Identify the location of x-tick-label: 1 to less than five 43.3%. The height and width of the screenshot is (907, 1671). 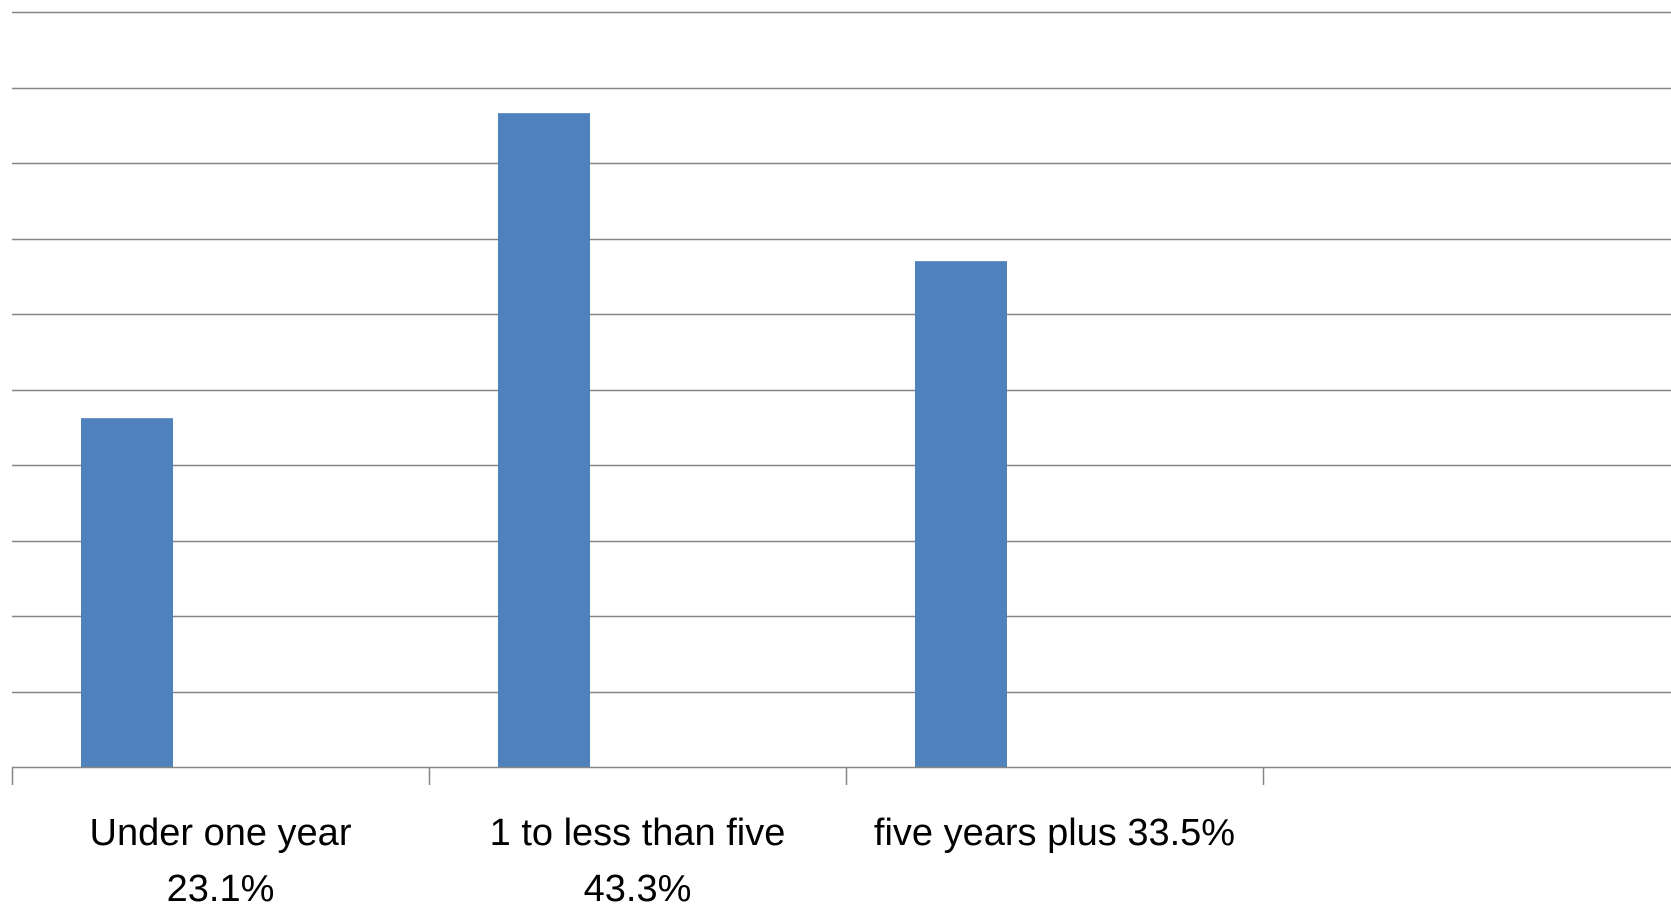
(638, 859).